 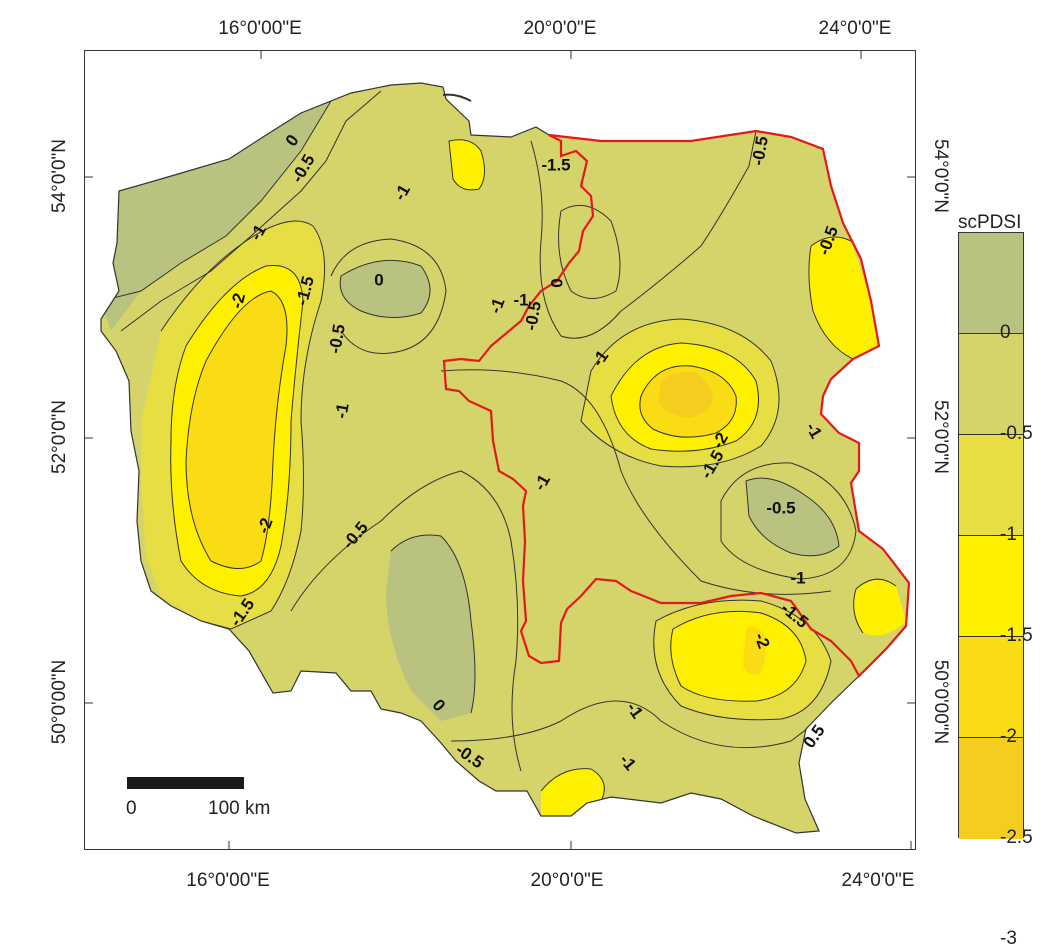 What do you see at coordinates (878, 880) in the screenshot?
I see `coord-bottom-24e: 24°0'0"E` at bounding box center [878, 880].